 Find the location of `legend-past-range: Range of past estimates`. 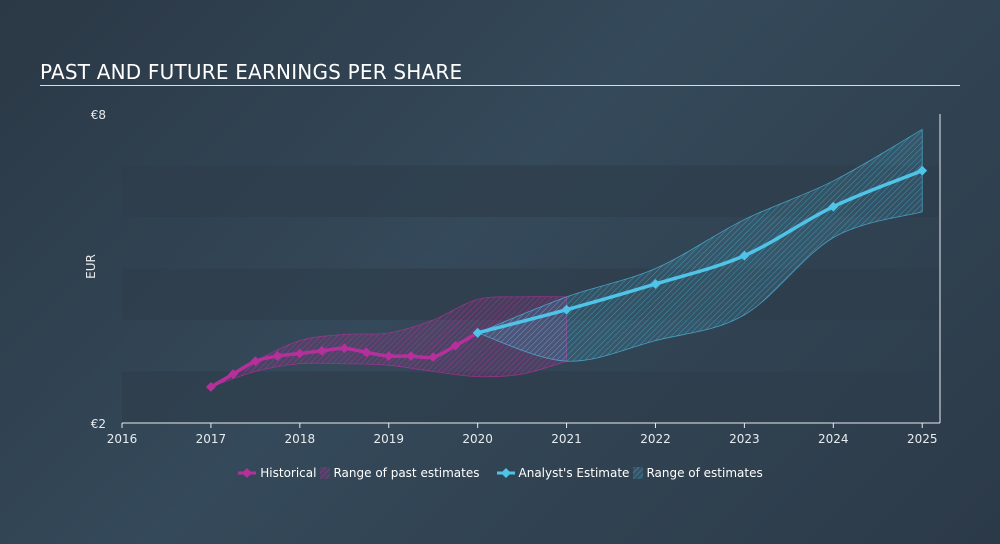

legend-past-range: Range of past estimates is located at coordinates (400, 473).